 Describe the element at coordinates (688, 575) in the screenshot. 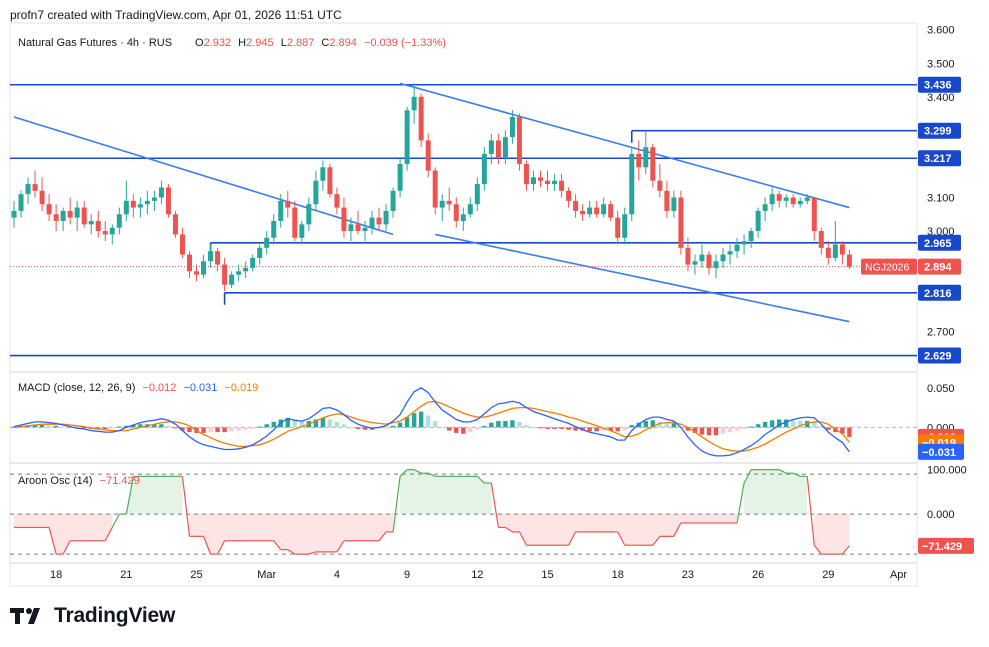

I see `time-tick-label: 23` at that location.